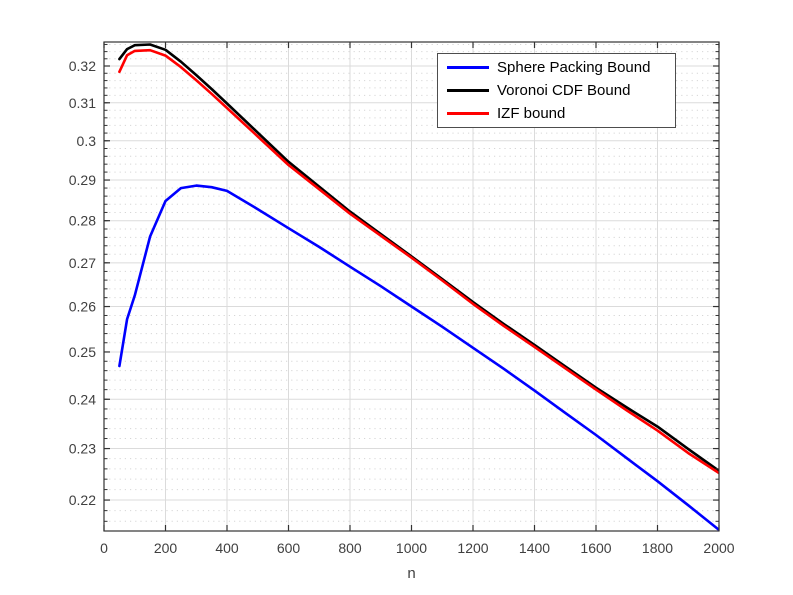 The width and height of the screenshot is (793, 595). I want to click on x-tick-label: 400, so click(227, 548).